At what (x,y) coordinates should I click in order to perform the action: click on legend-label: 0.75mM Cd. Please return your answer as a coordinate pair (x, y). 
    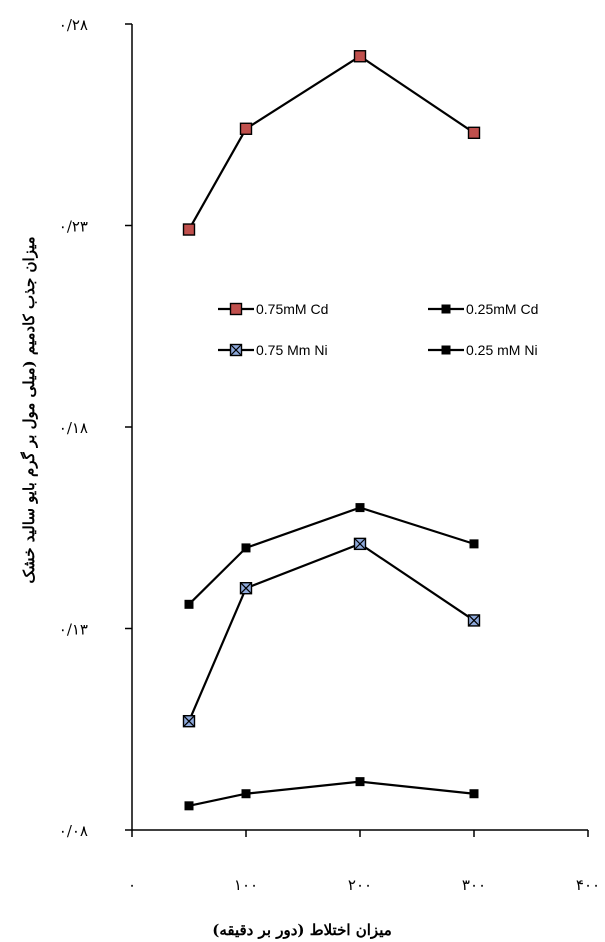
    Looking at the image, I should click on (292, 309).